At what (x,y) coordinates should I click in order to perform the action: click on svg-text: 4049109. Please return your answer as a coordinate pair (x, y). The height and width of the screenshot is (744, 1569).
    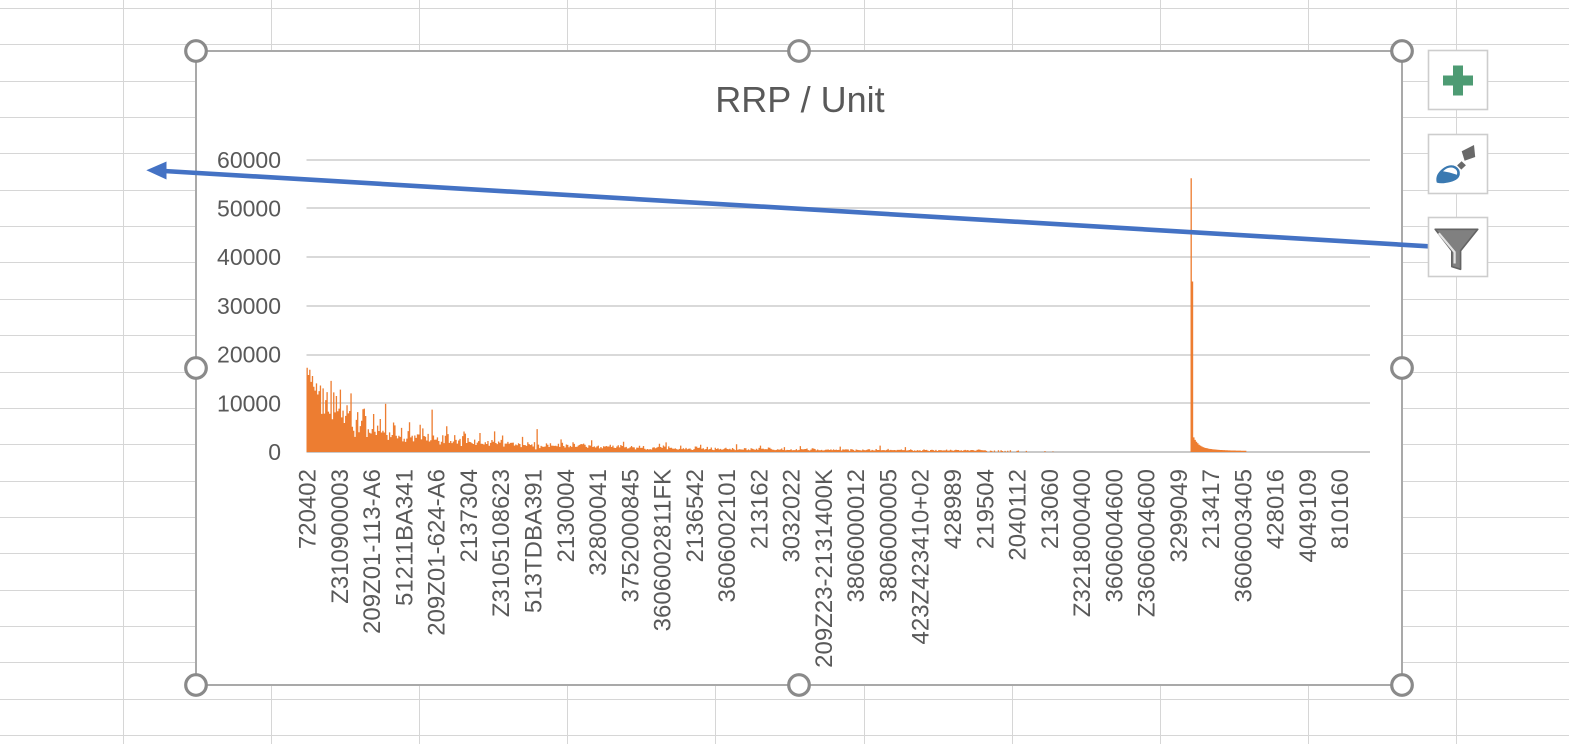
    Looking at the image, I should click on (1308, 515).